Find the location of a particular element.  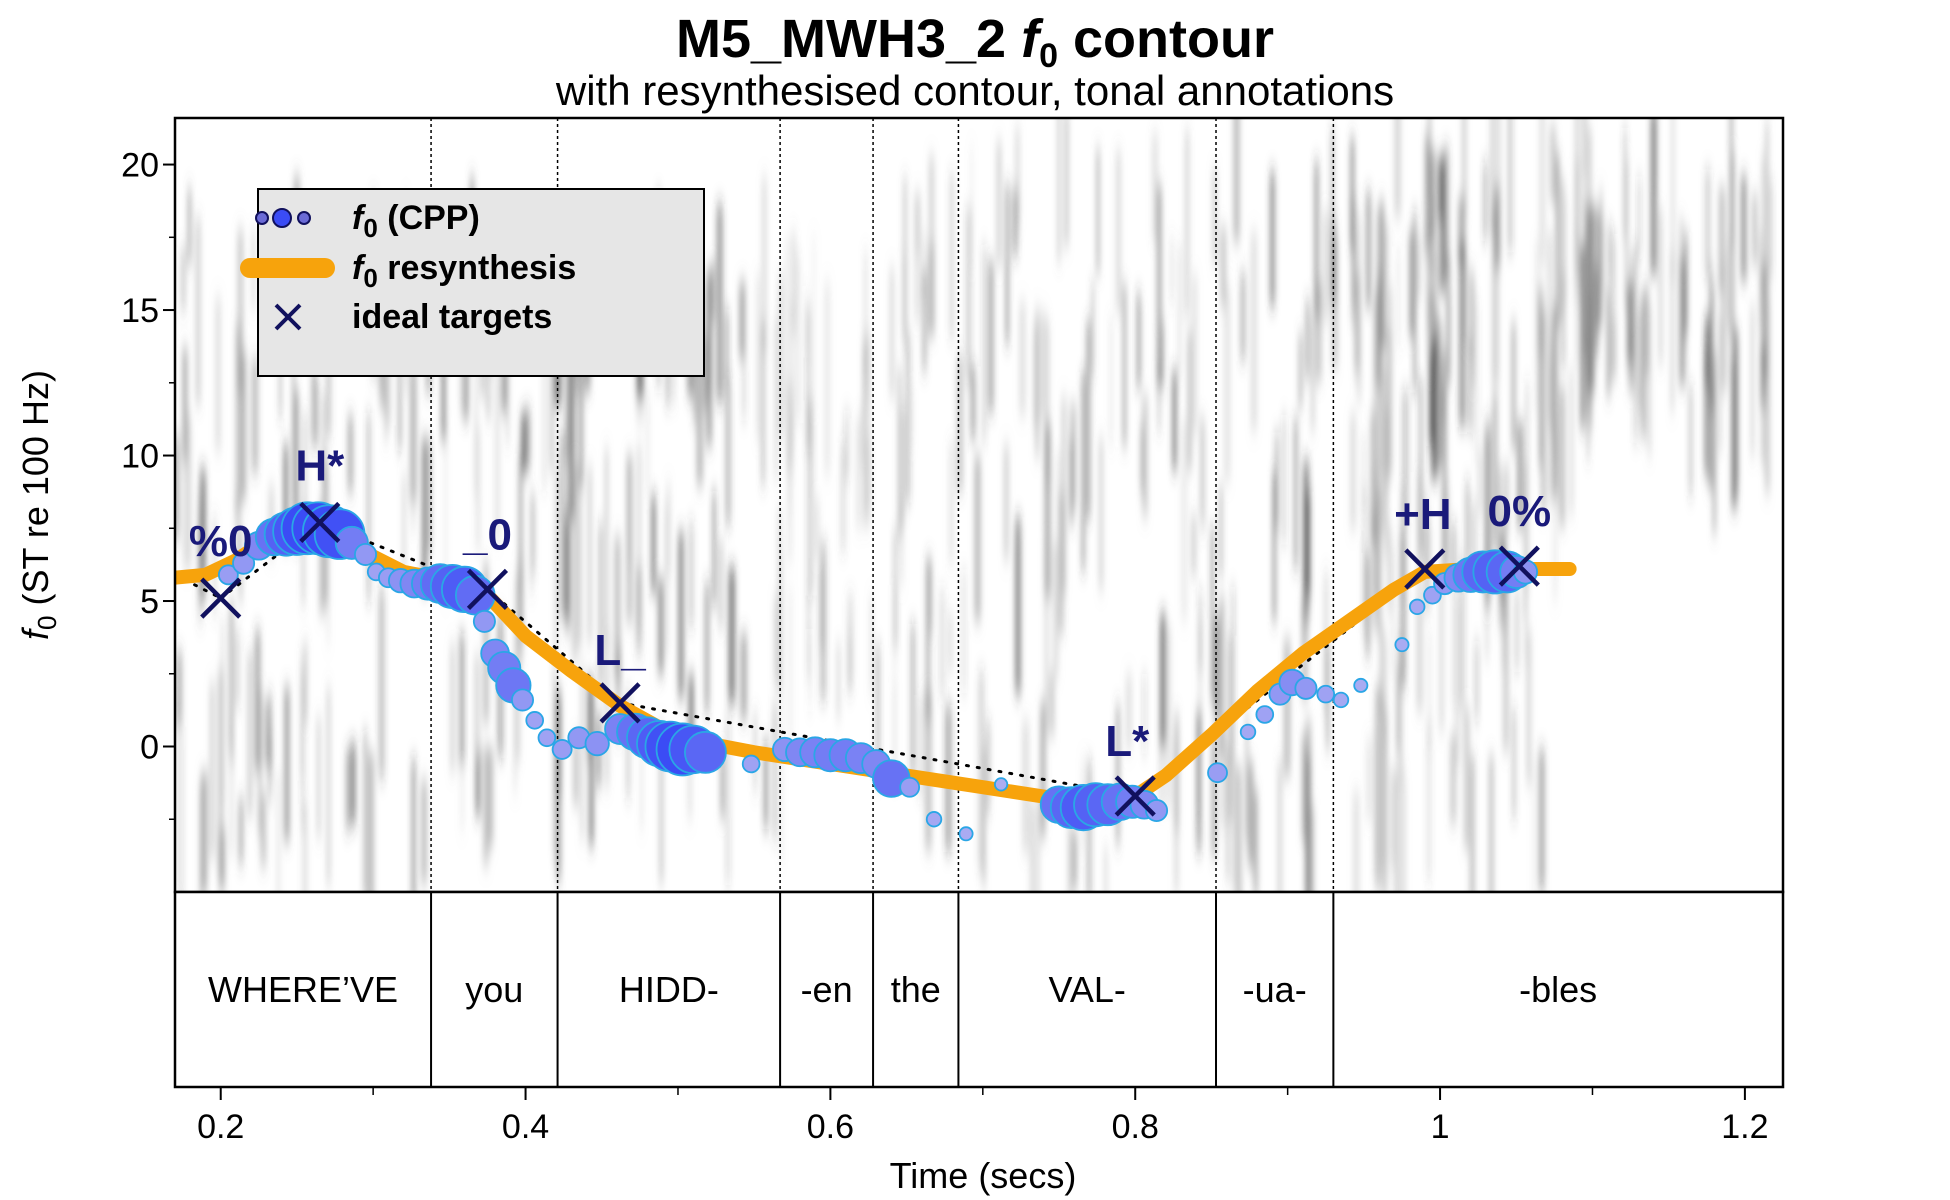

y-tick-label: 0 is located at coordinates (149, 748).